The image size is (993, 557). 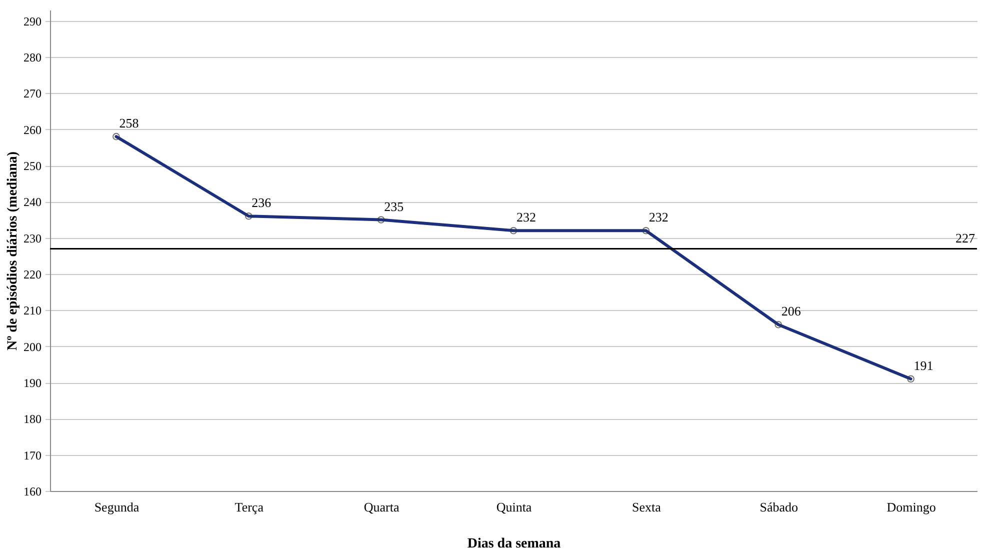 I want to click on data-label: 235, so click(x=394, y=206).